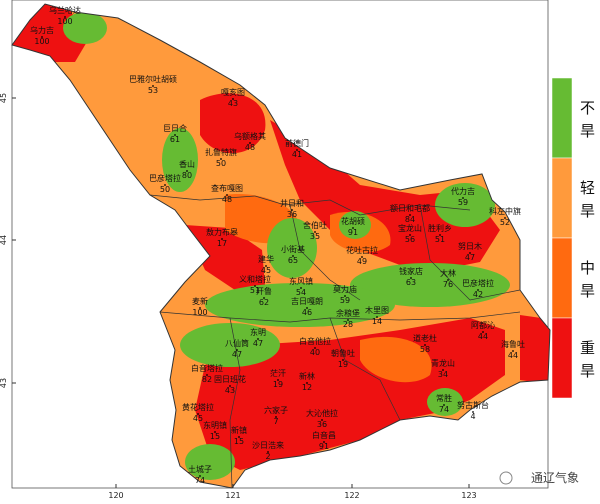 The image size is (600, 504). Describe the element at coordinates (362, 250) in the screenshot. I see `station-name: 花吐古拉` at that location.